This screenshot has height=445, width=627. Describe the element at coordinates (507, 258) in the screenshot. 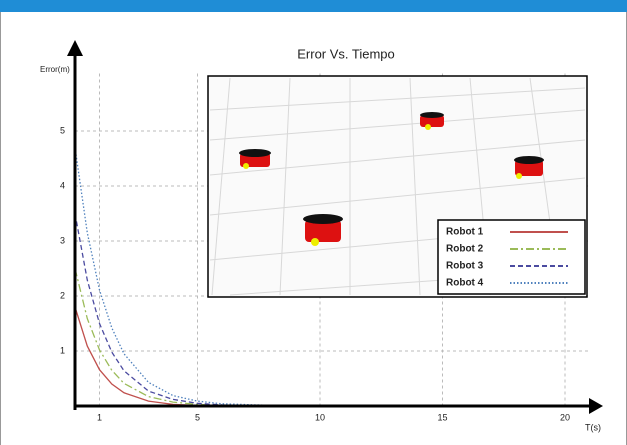

I see `legend: Robot 1 Robot 2 Robot 3 Robot 4` at that location.